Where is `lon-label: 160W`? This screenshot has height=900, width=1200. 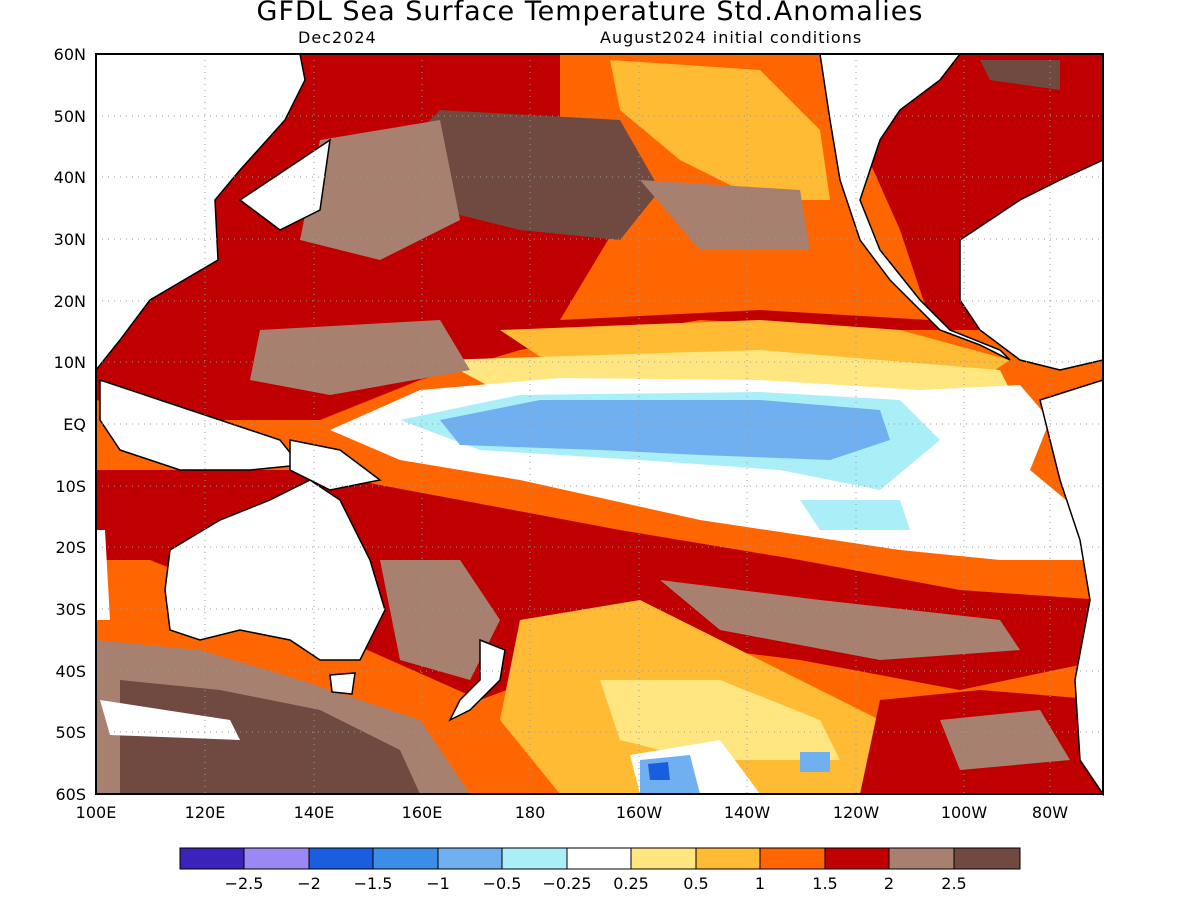
lon-label: 160W is located at coordinates (639, 812).